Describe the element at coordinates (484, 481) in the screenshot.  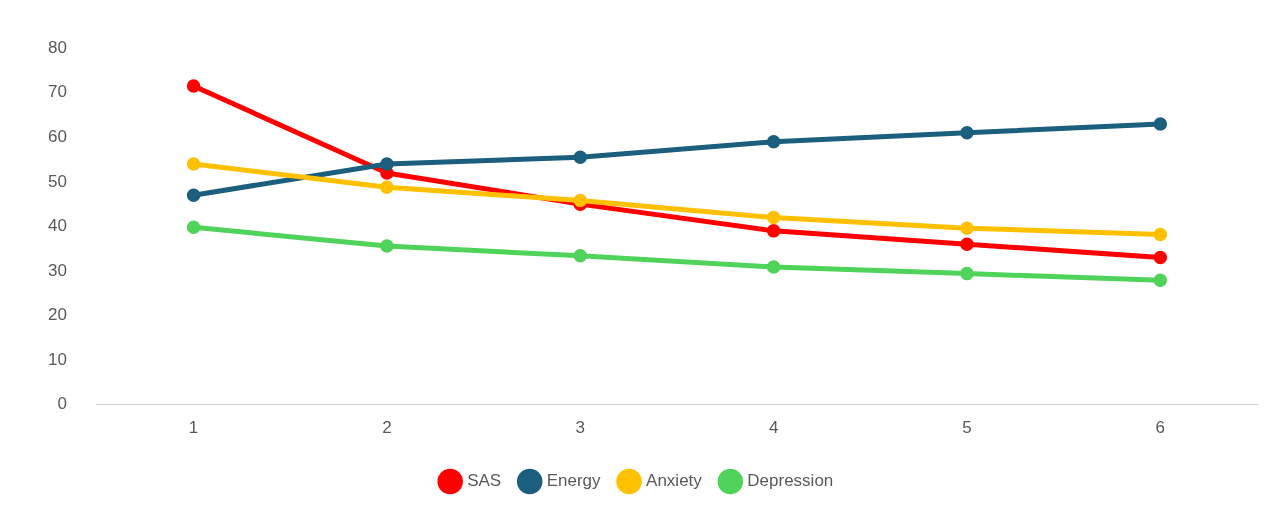
I see `legend-label: SAS` at that location.